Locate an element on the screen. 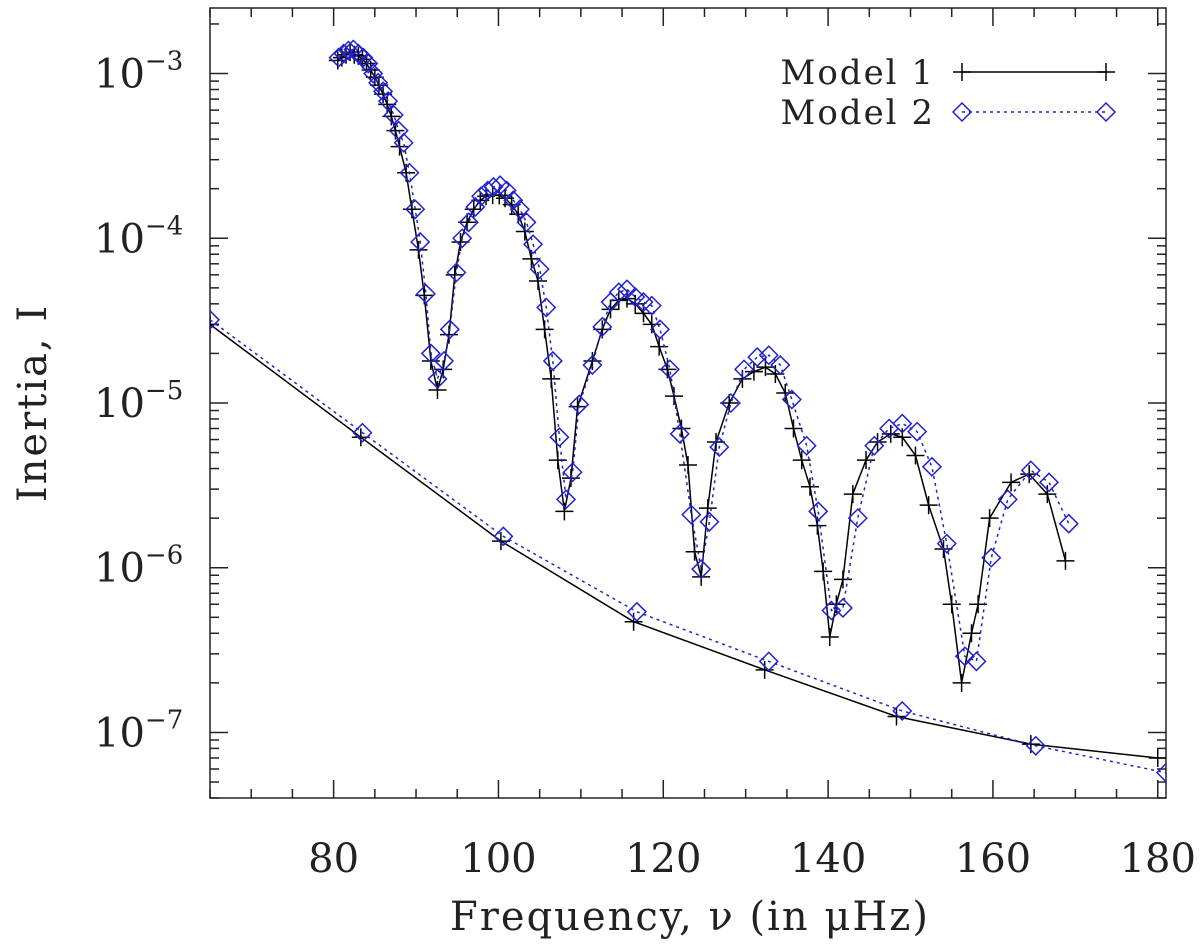 The image size is (1200, 951). x-axis-title: Frequency, ν (in μHz) is located at coordinates (690, 917).